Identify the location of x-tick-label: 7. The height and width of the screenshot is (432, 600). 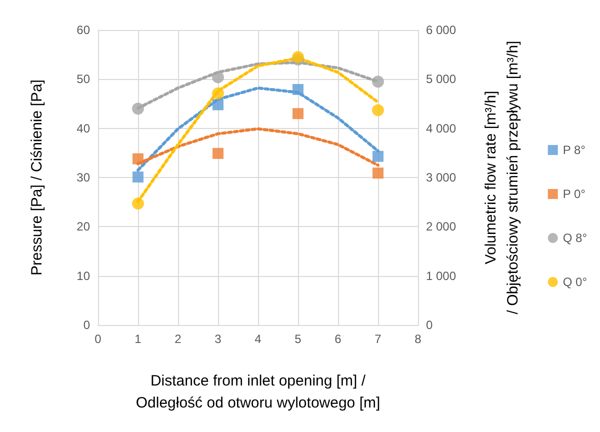
(378, 339).